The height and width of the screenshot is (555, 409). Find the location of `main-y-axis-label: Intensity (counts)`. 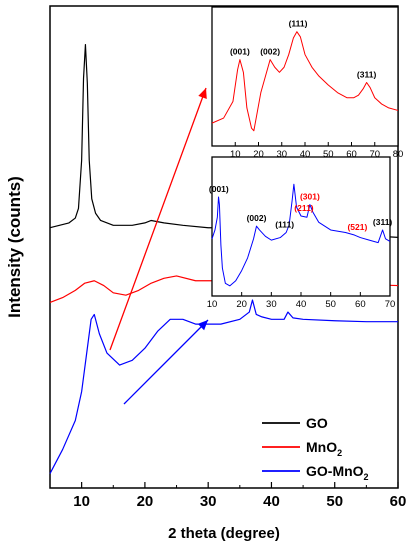

main-y-axis-label: Intensity (counts) is located at coordinates (14, 247).